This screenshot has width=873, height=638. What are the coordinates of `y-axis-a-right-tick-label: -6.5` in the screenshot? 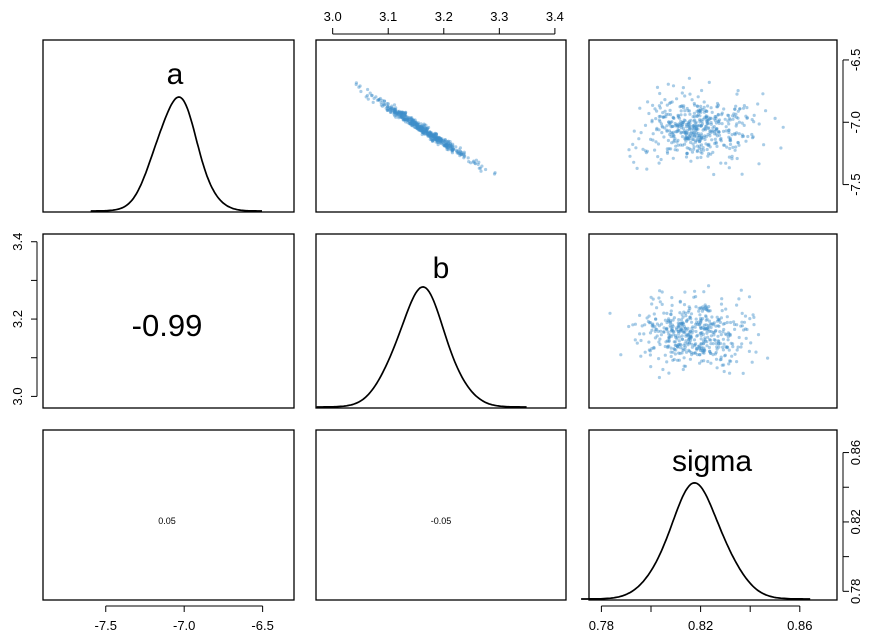 It's located at (855, 60).